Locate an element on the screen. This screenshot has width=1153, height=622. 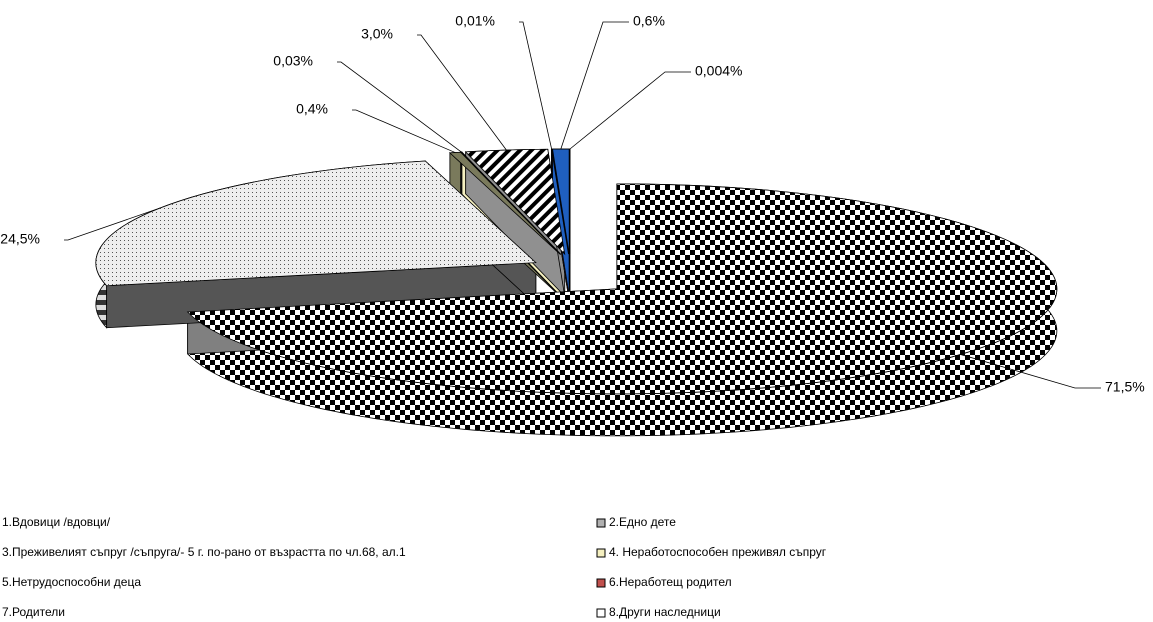
data-label: 0,6% is located at coordinates (649, 21).